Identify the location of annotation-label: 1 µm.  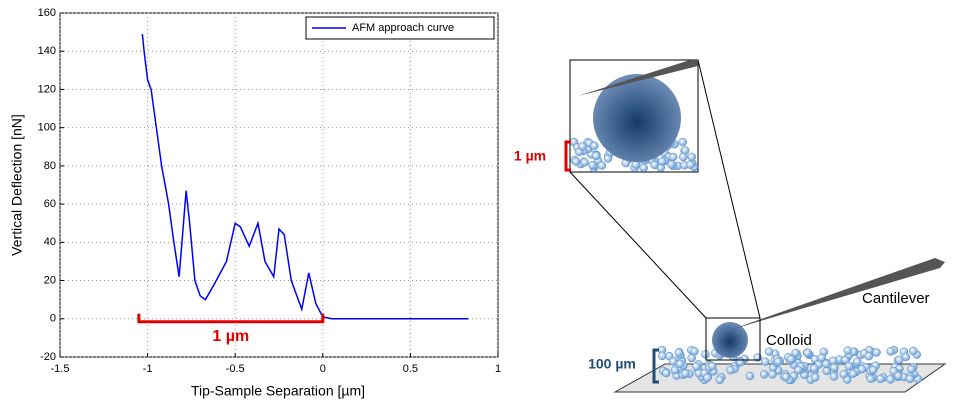
(230, 336).